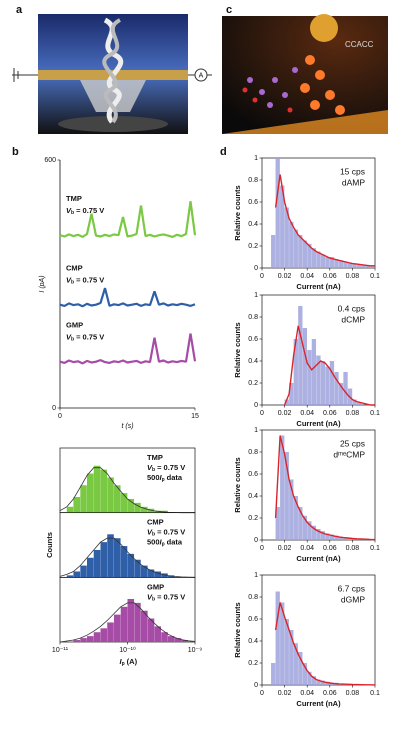 The image size is (400, 737). What do you see at coordinates (127, 650) in the screenshot?
I see `x-tick-label: 10⁻¹⁰` at bounding box center [127, 650].